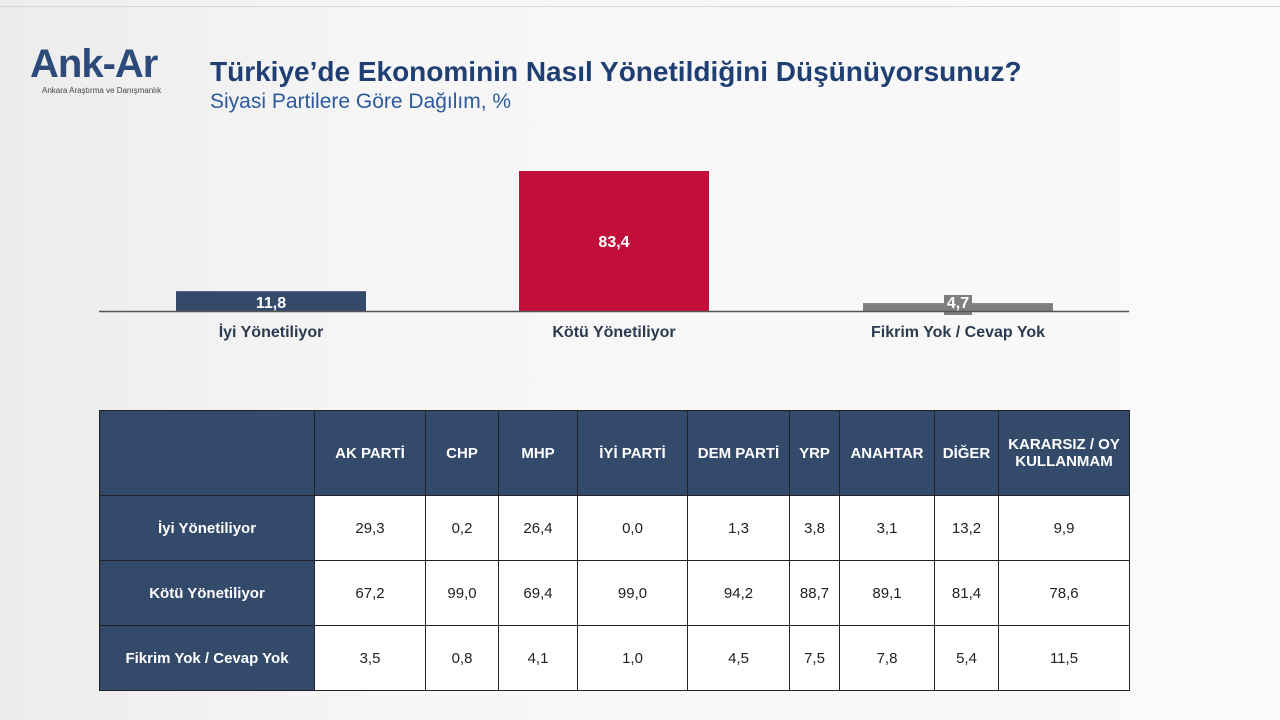  I want to click on logo-tagline: Ankara Araştırma ve Danışmanlık, so click(102, 90).